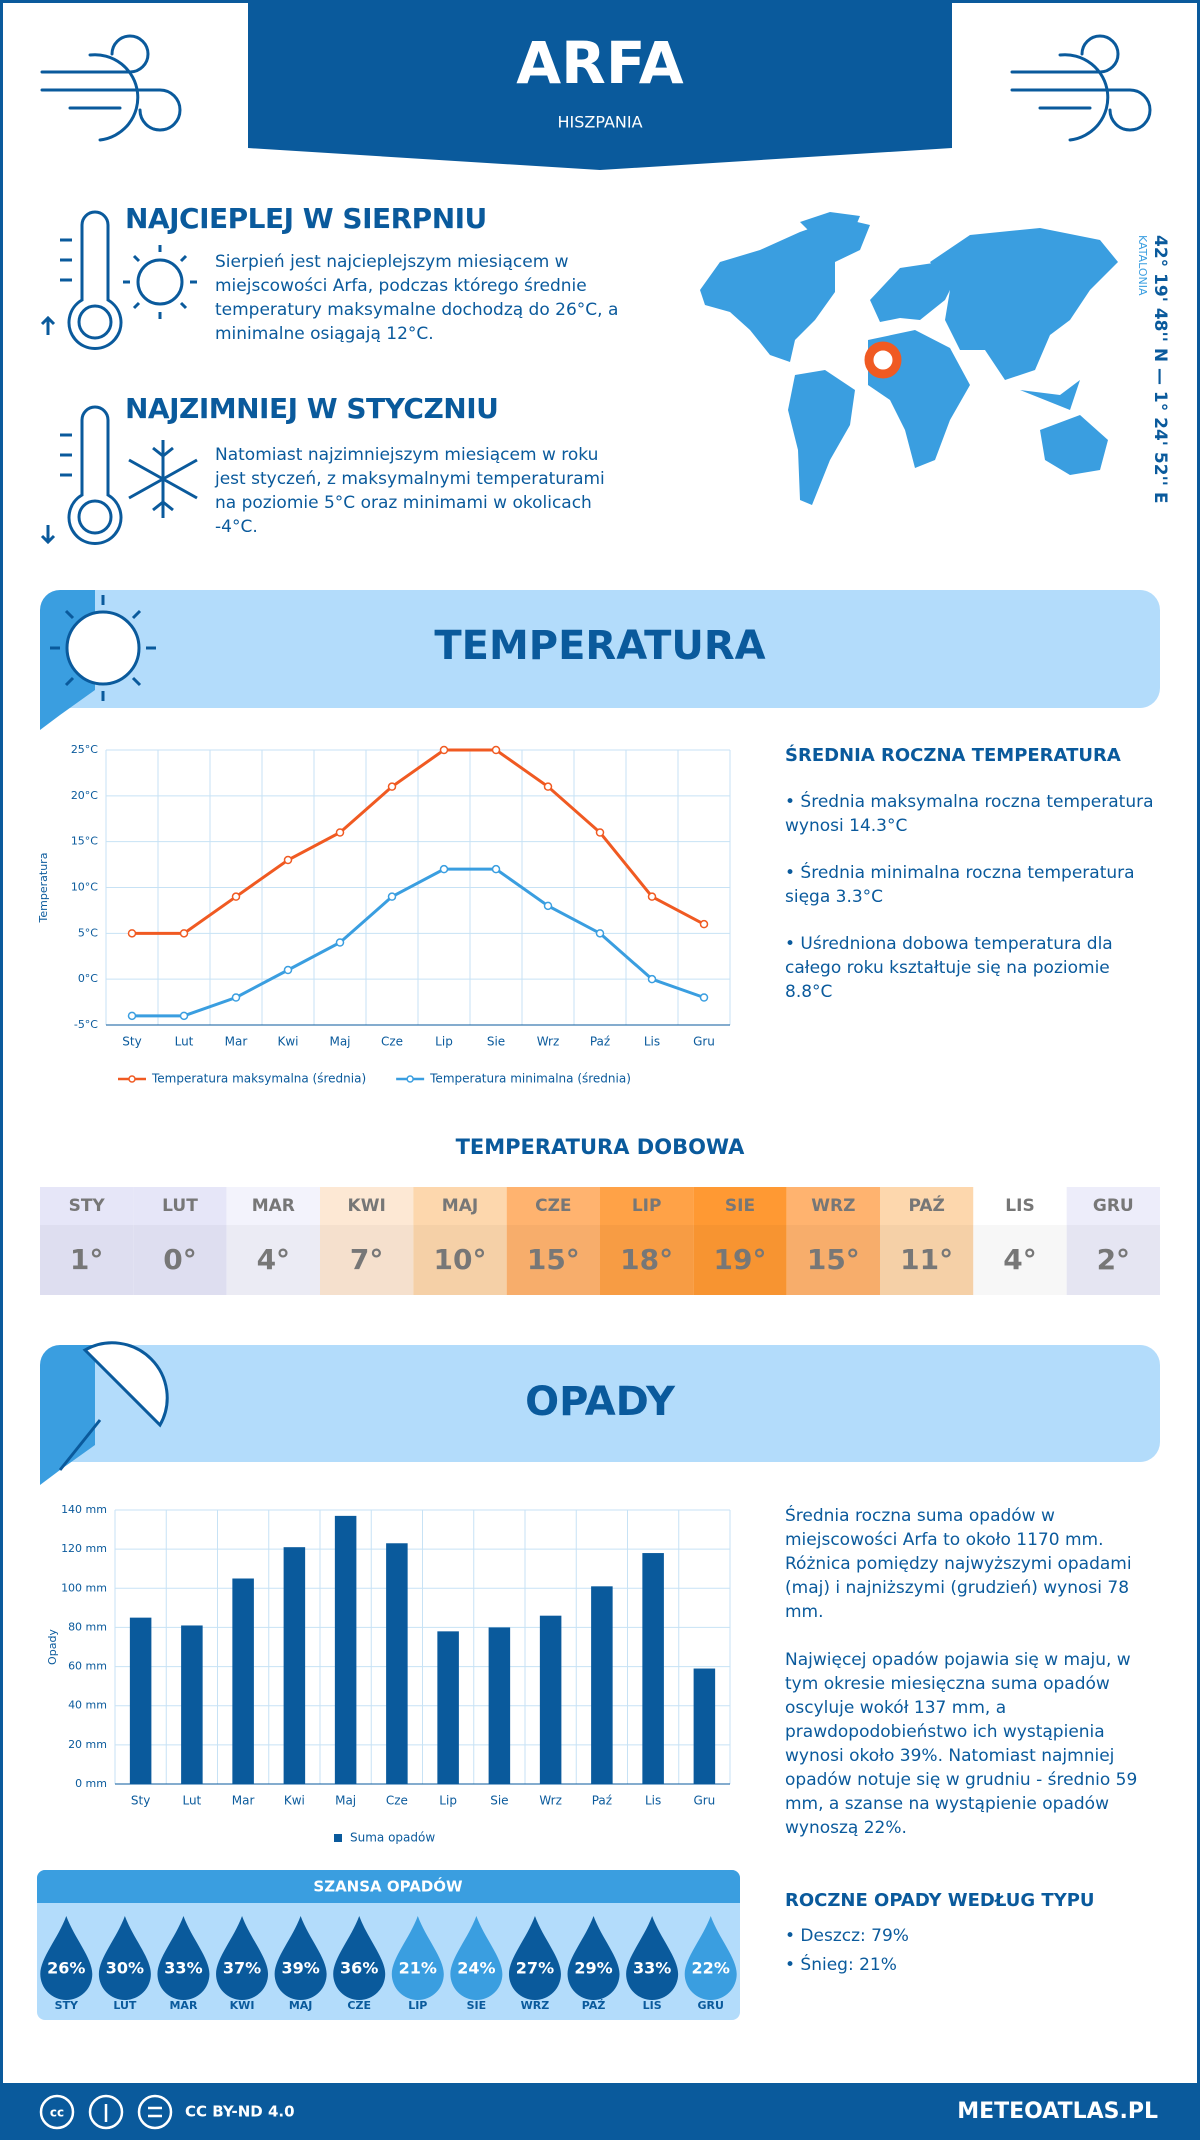 Image resolution: width=1200 pixels, height=2140 pixels. I want to click on license: CC BY-ND 4.0, so click(240, 2112).